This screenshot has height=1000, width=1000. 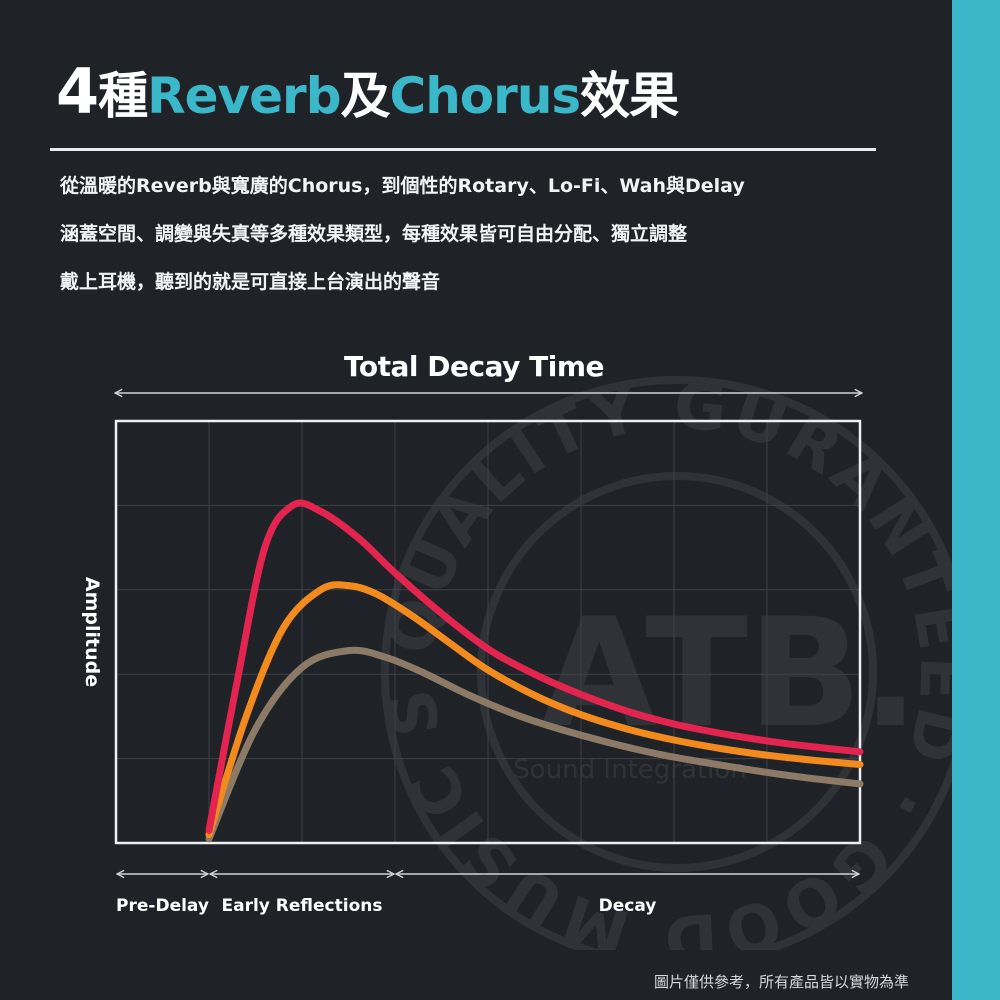 I want to click on title-text-2: 及, so click(x=365, y=96).